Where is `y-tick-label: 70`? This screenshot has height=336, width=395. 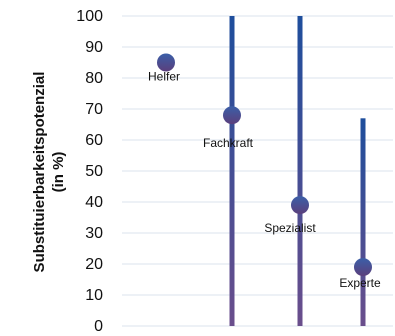 y-tick-label: 70 is located at coordinates (94, 109).